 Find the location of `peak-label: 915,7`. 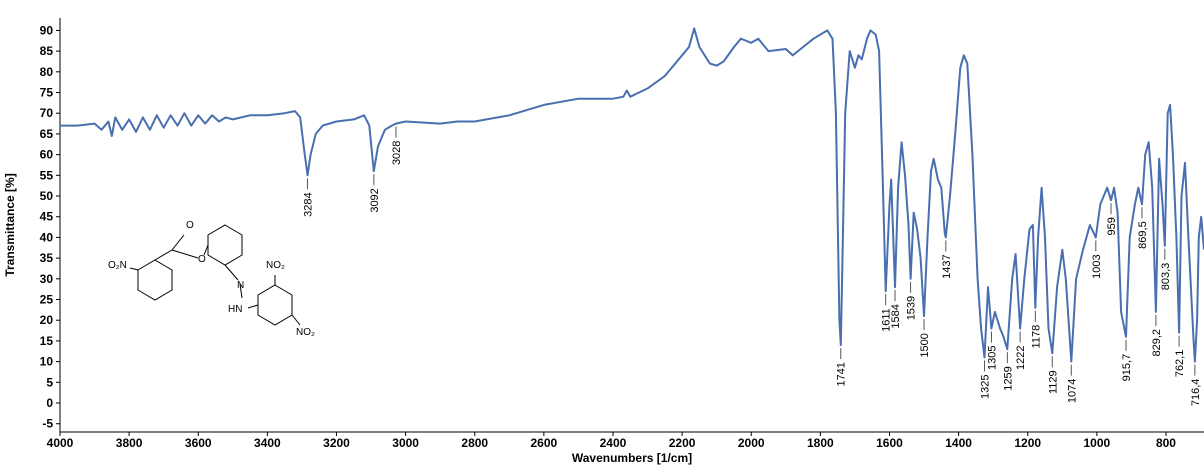

peak-label: 915,7 is located at coordinates (1127, 368).